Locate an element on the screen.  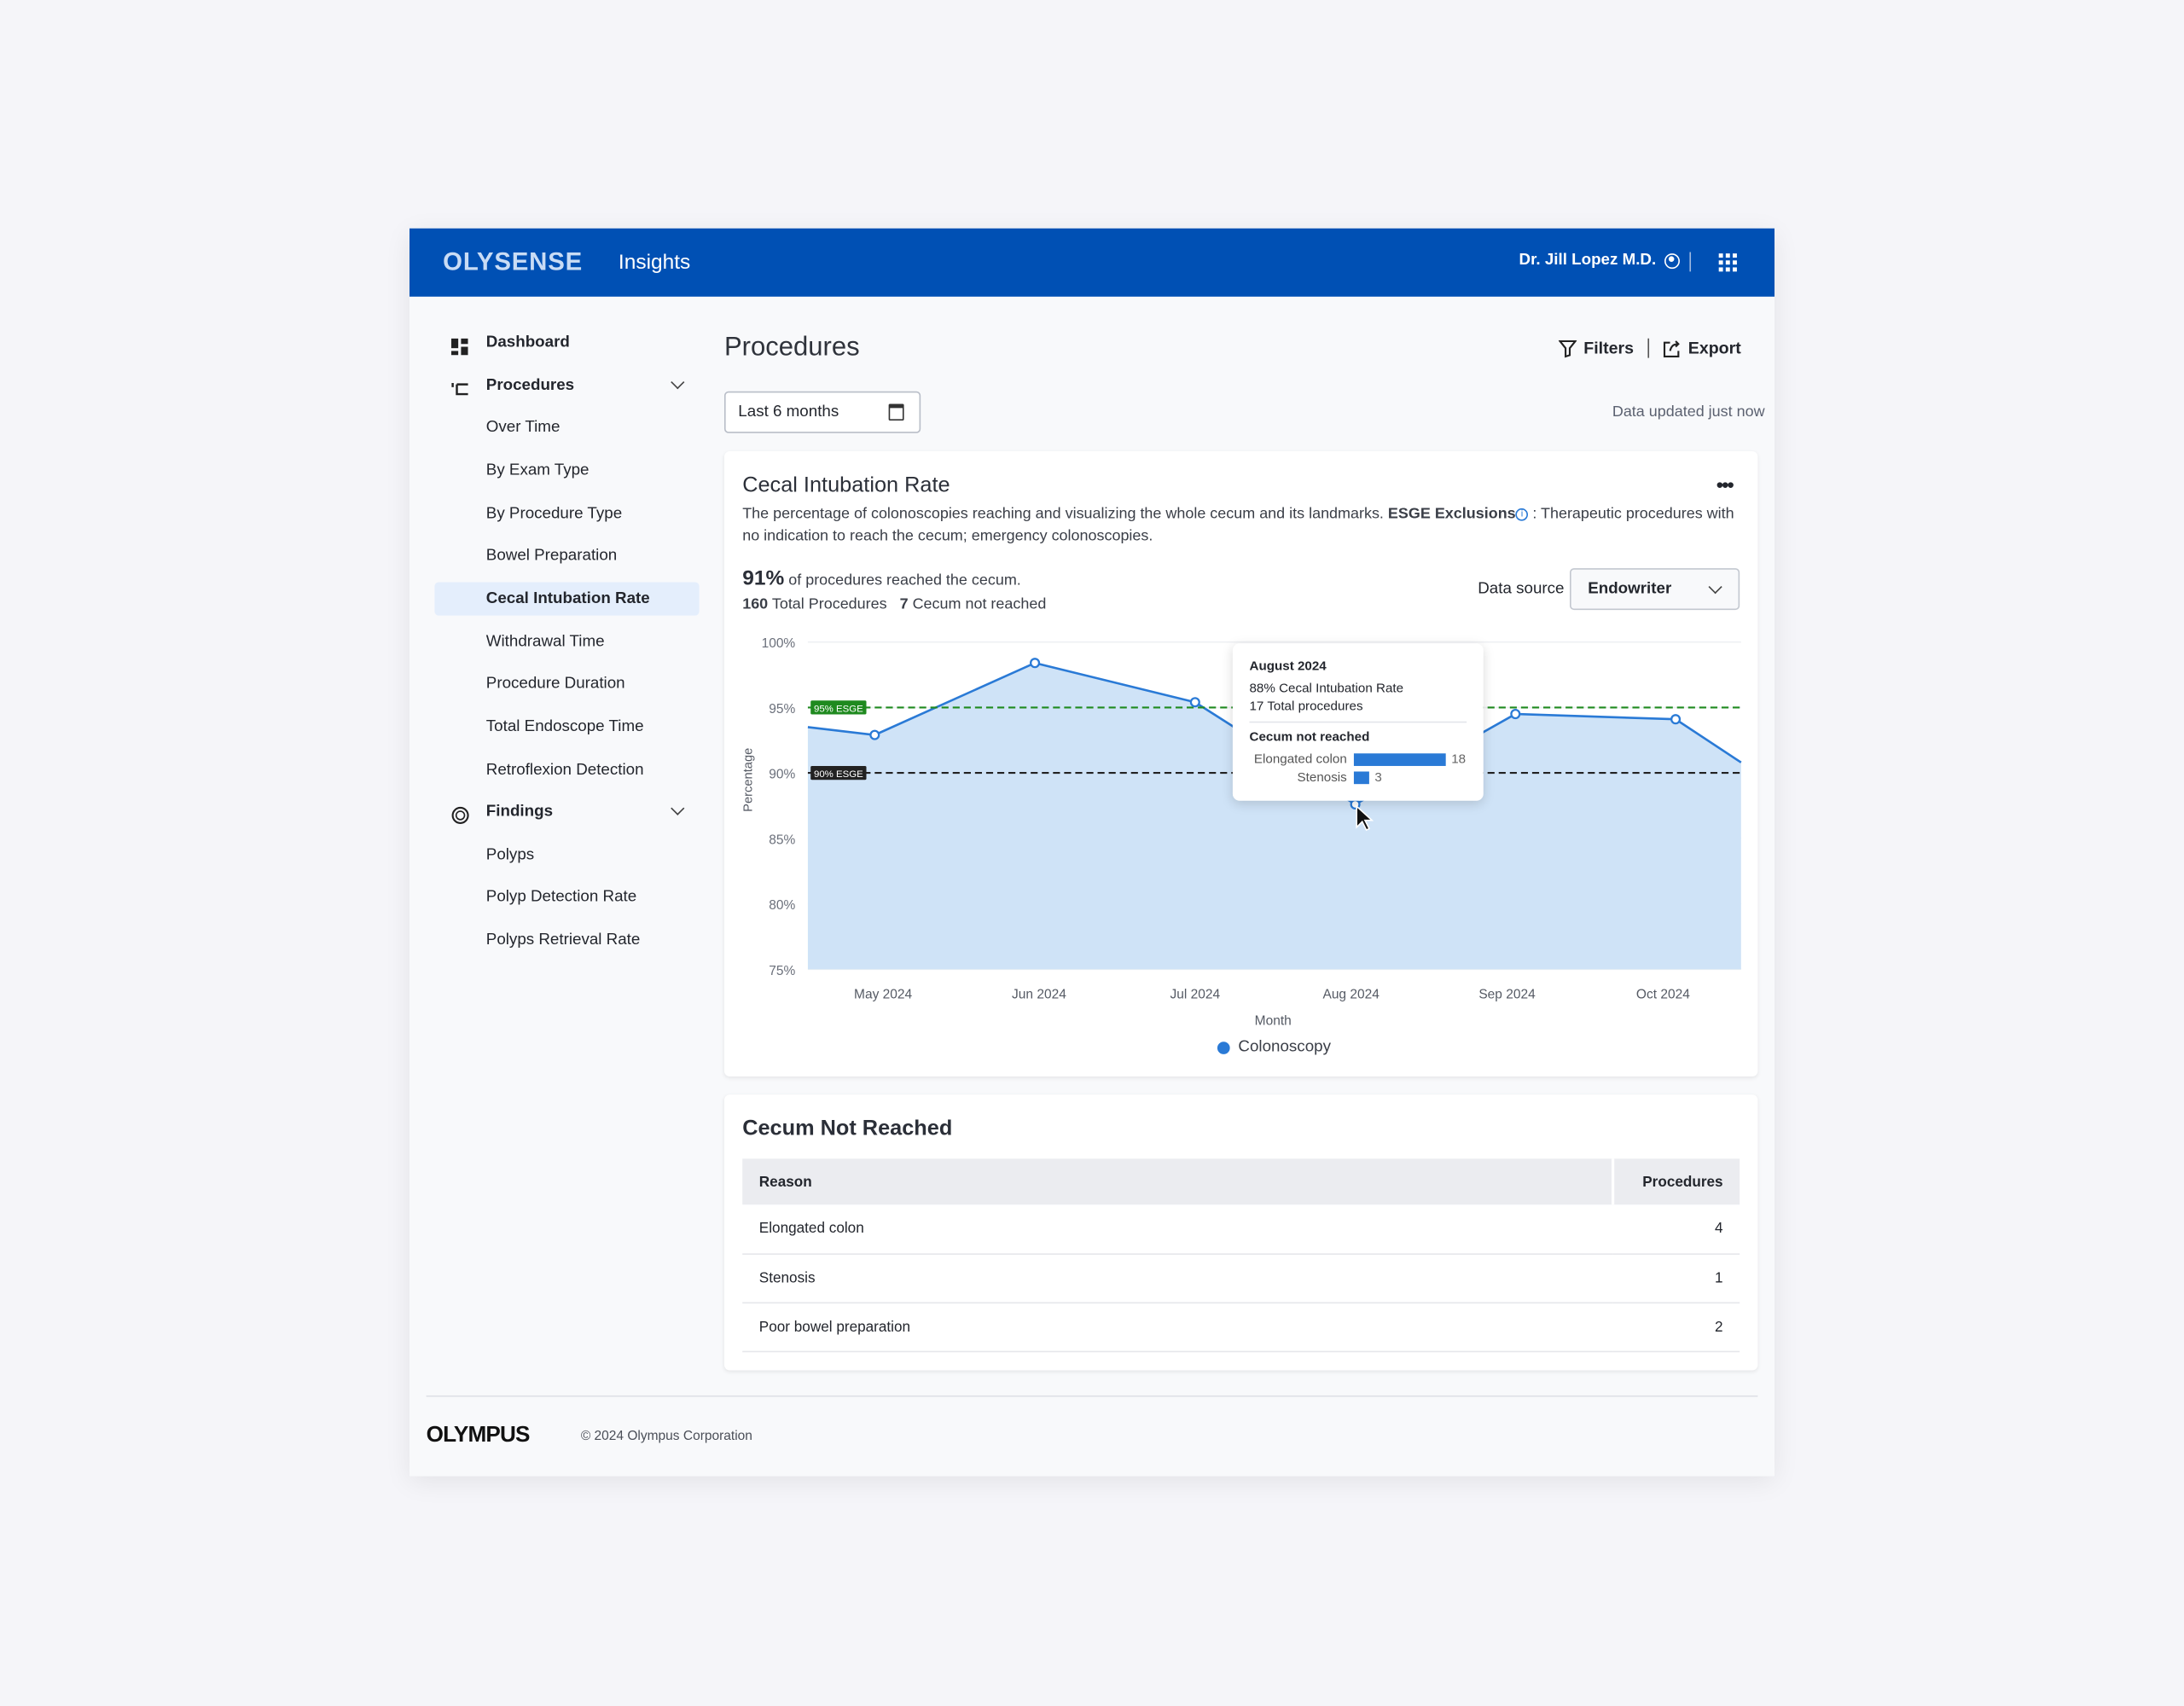
reference-label: 90% ESGE is located at coordinates (838, 774).